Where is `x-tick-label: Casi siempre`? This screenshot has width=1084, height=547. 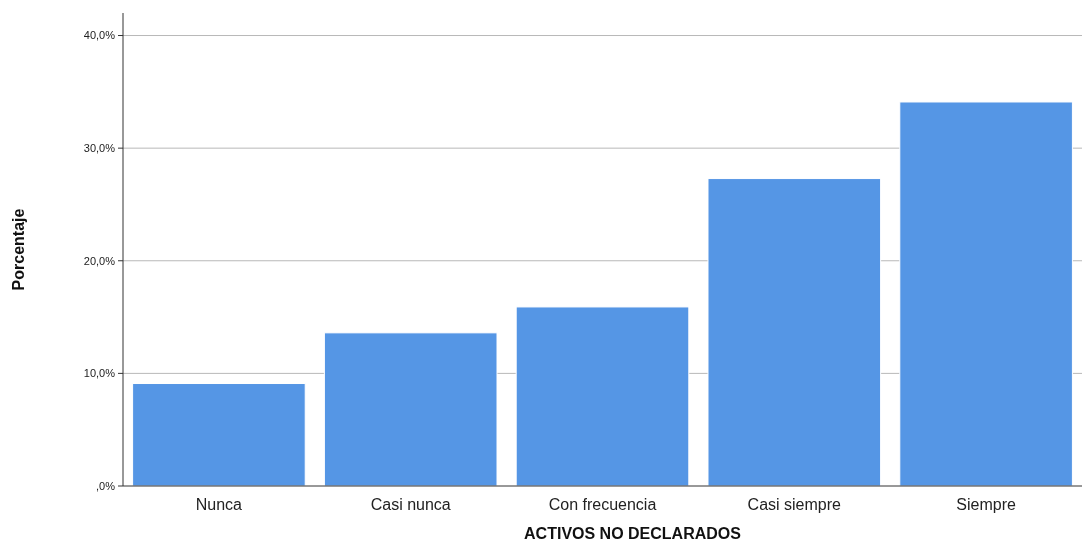 x-tick-label: Casi siempre is located at coordinates (794, 504).